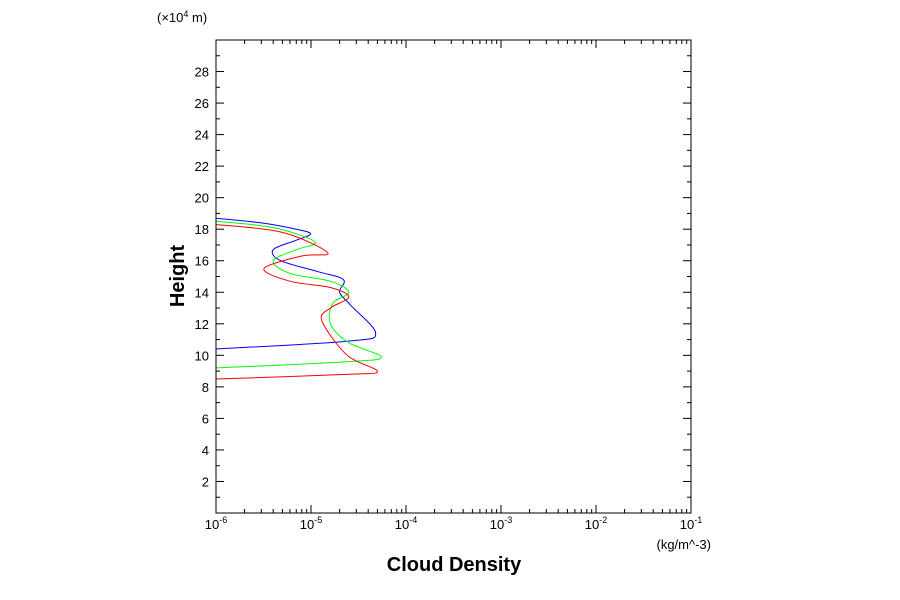 The height and width of the screenshot is (600, 900). I want to click on y-axis-unit: (×104 m), so click(182, 17).